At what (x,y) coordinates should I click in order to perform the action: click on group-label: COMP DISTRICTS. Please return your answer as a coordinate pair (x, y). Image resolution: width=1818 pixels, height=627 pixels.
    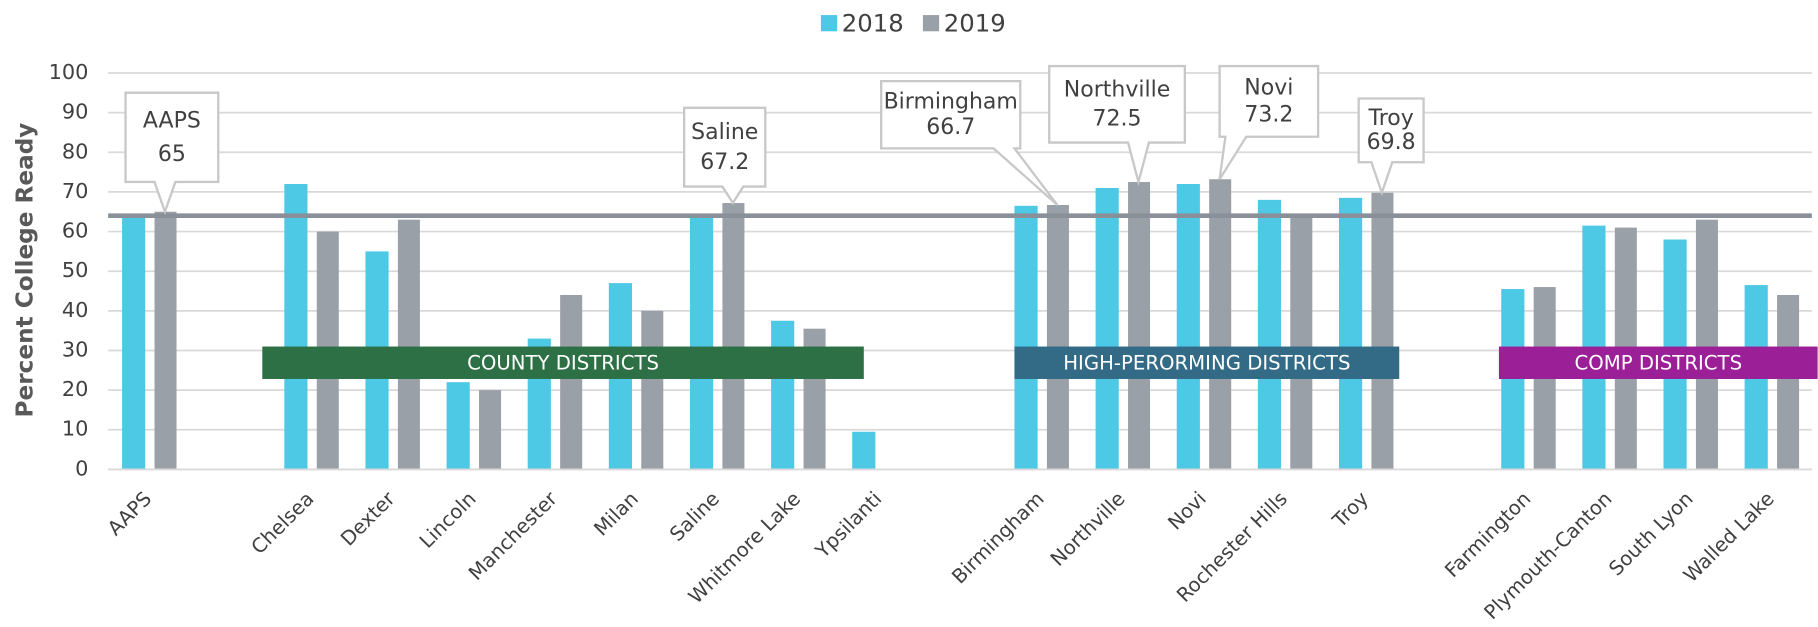
    Looking at the image, I should click on (1658, 362).